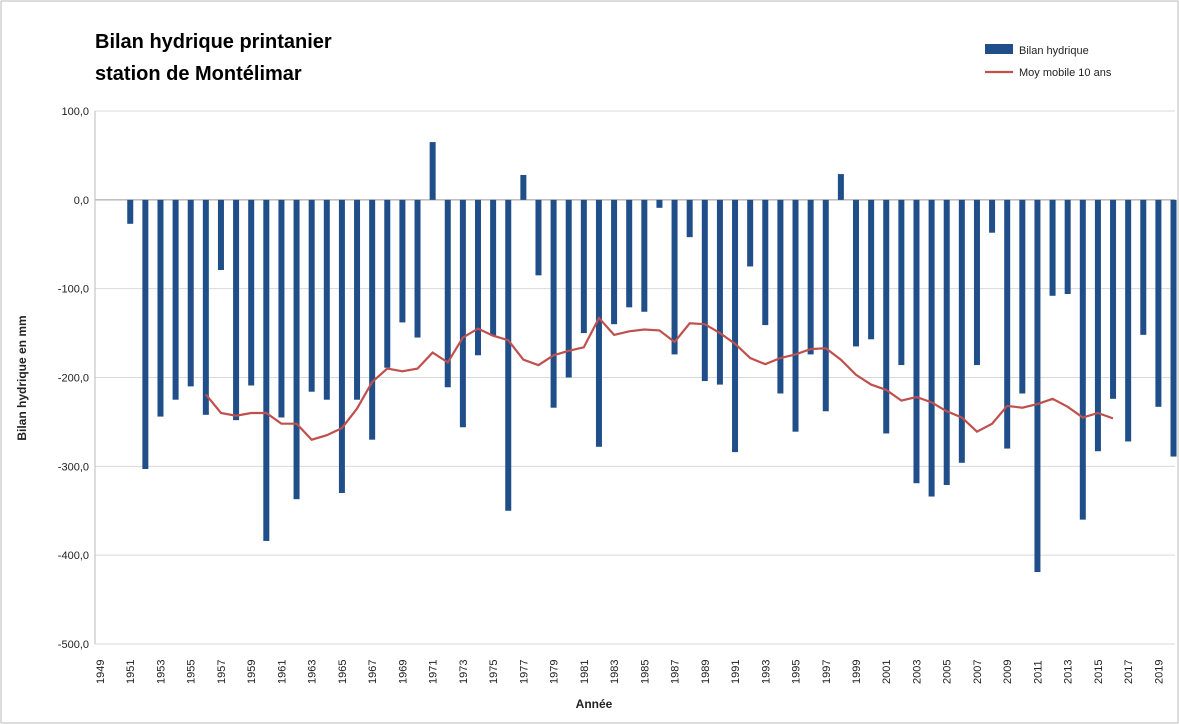 This screenshot has height=724, width=1179. I want to click on x-tick-label: 1997, so click(827, 672).